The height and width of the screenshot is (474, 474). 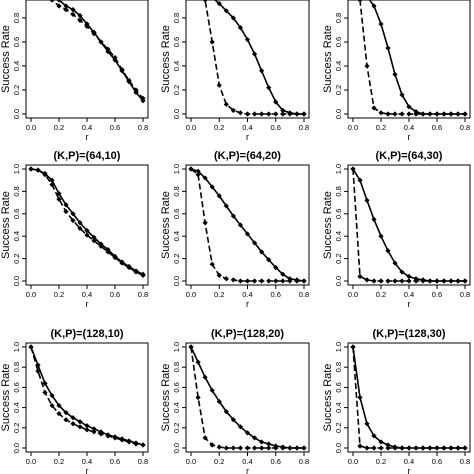 What do you see at coordinates (408, 334) in the screenshot?
I see `panel-title: (K,P)=(128,30)` at bounding box center [408, 334].